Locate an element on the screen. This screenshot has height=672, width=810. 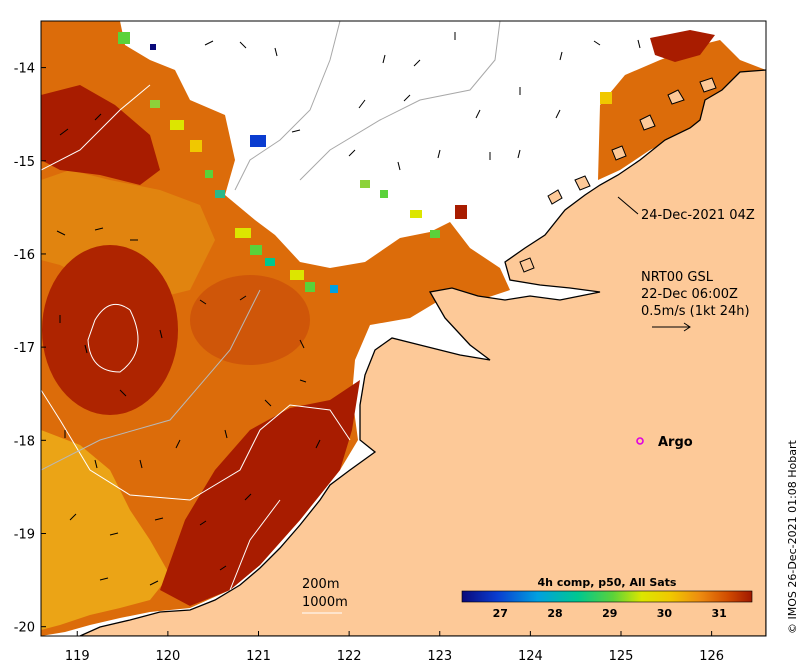
y-axis: -14 -15 -16 -17 -18 -19 -20 is located at coordinates (30, 349).